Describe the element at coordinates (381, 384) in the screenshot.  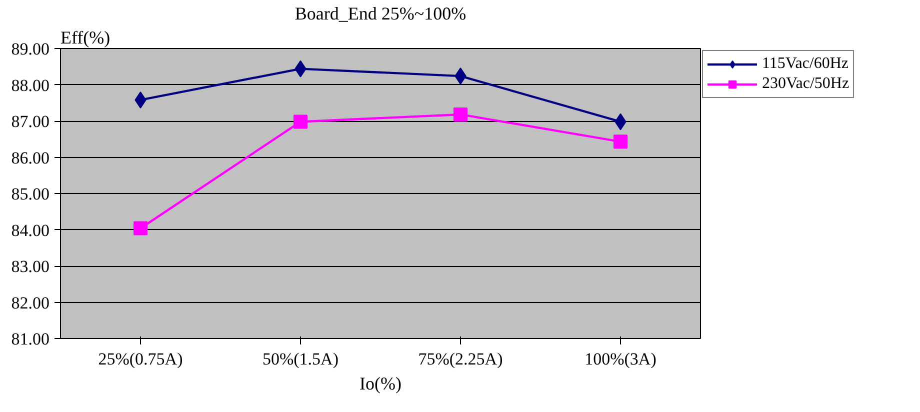
I see `x-axis-title: Io(%)` at that location.